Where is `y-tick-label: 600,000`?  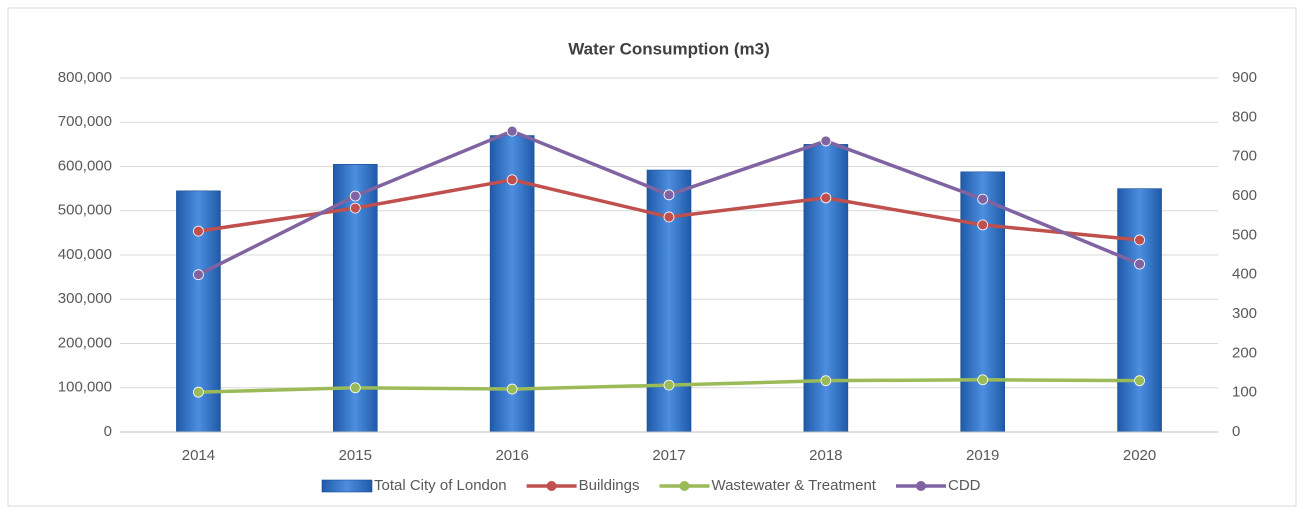 y-tick-label: 600,000 is located at coordinates (85, 165).